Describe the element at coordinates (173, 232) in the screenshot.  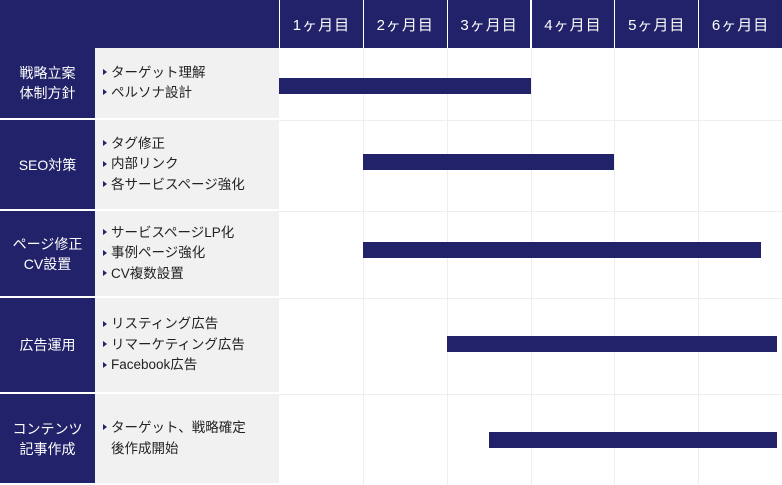
I see `task-text: サービスページLP化` at that location.